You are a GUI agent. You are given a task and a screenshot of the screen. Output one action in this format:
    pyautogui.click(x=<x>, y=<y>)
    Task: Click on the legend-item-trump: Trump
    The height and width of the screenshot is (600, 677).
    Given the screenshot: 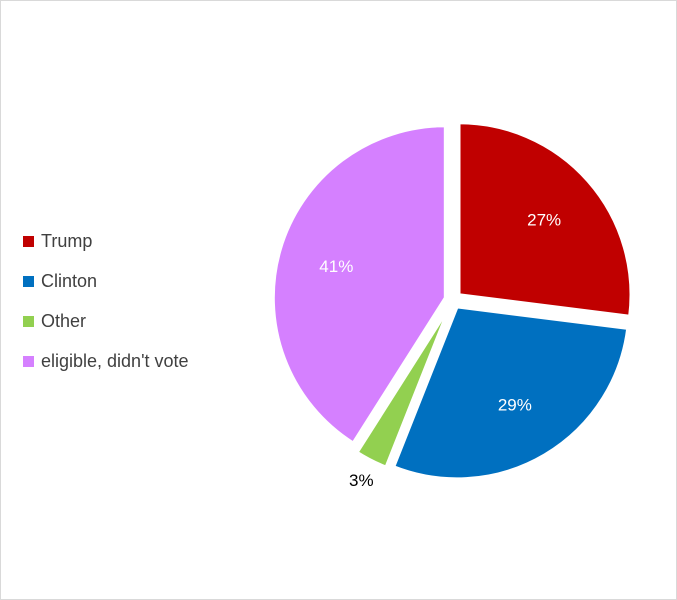 What is the action you would take?
    pyautogui.click(x=106, y=241)
    